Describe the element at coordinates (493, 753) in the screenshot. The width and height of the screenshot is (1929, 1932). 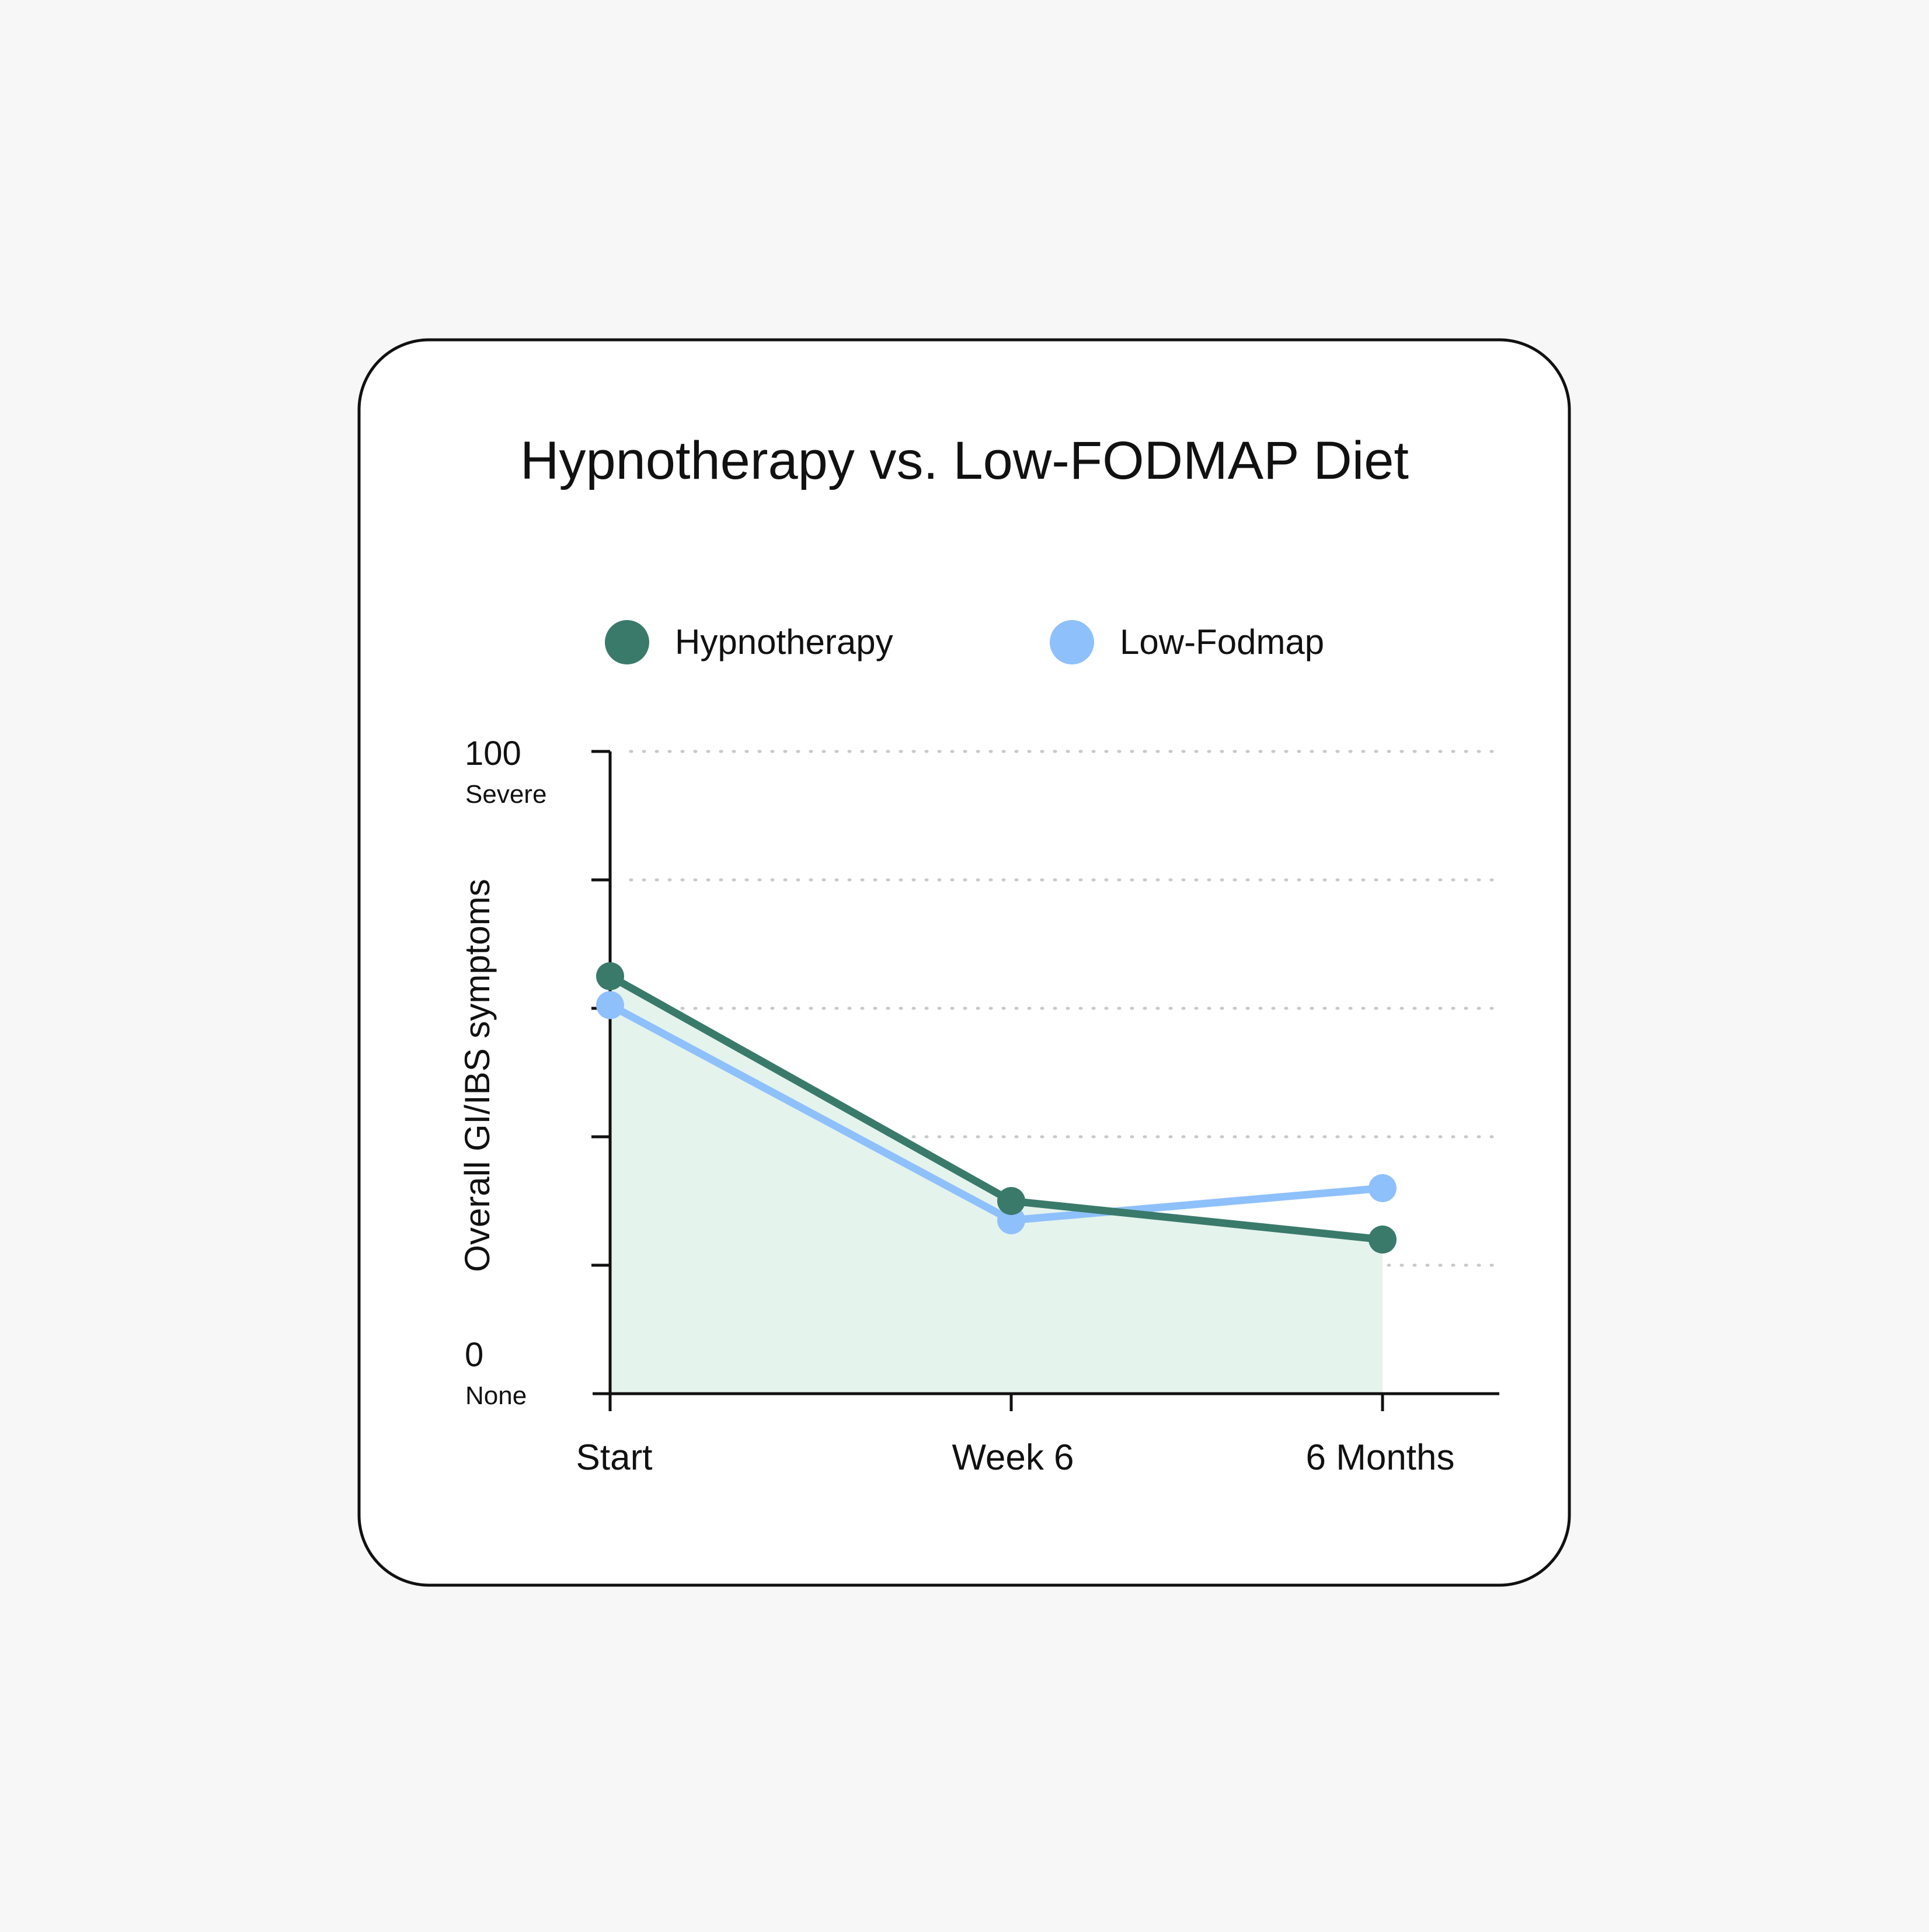
I see `y-axis-top-value: 100` at that location.